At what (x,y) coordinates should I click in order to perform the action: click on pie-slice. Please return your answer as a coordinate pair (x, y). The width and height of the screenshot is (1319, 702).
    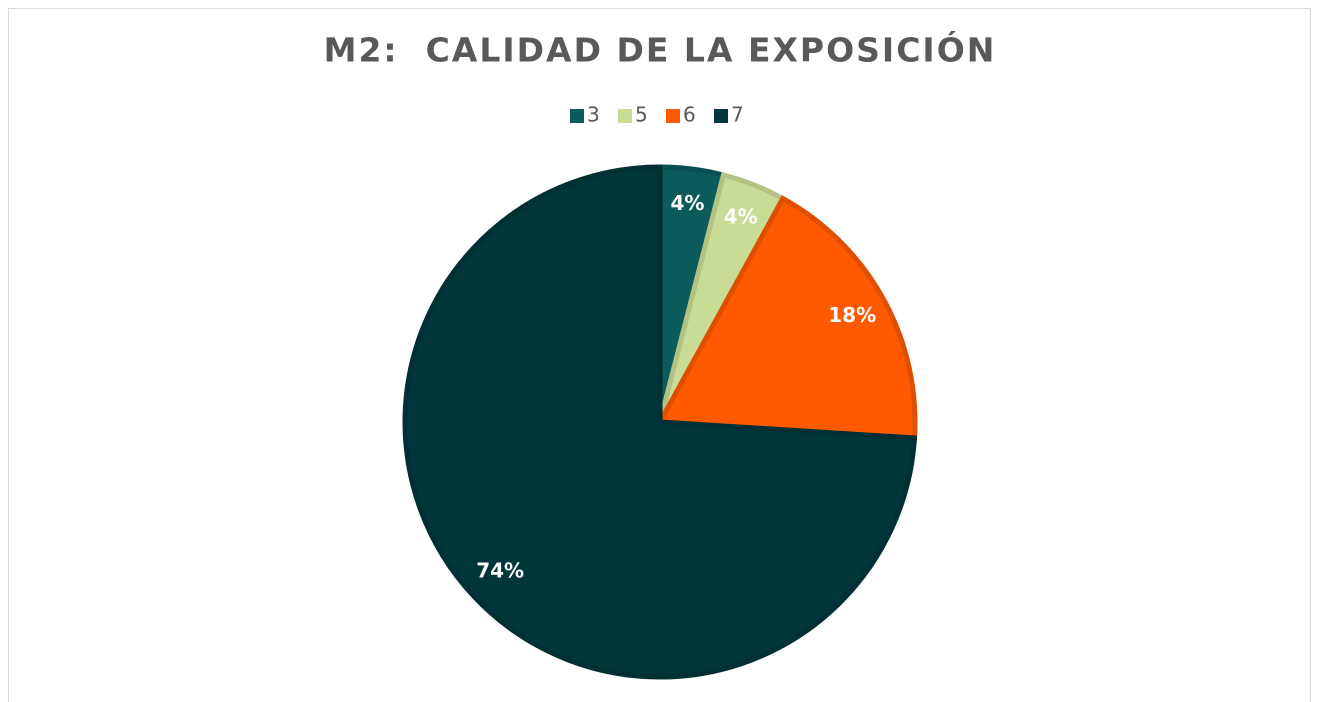
    Looking at the image, I should click on (786, 318).